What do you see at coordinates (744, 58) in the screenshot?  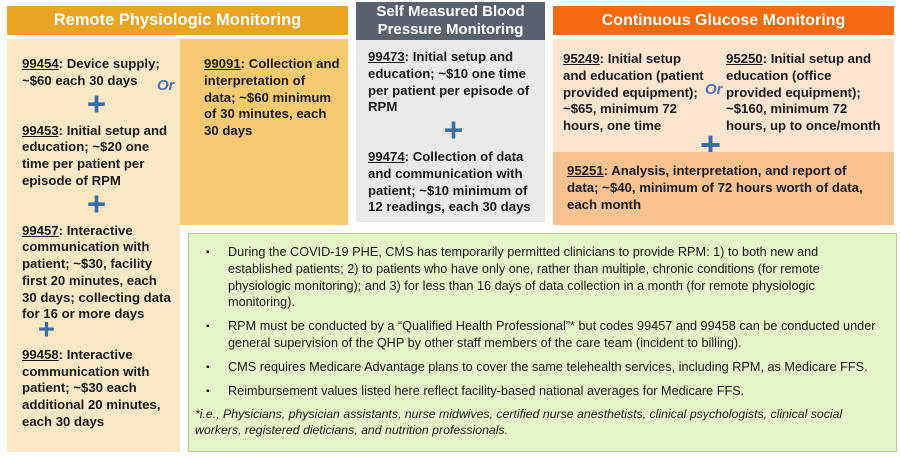 I see `code-number: 95250` at bounding box center [744, 58].